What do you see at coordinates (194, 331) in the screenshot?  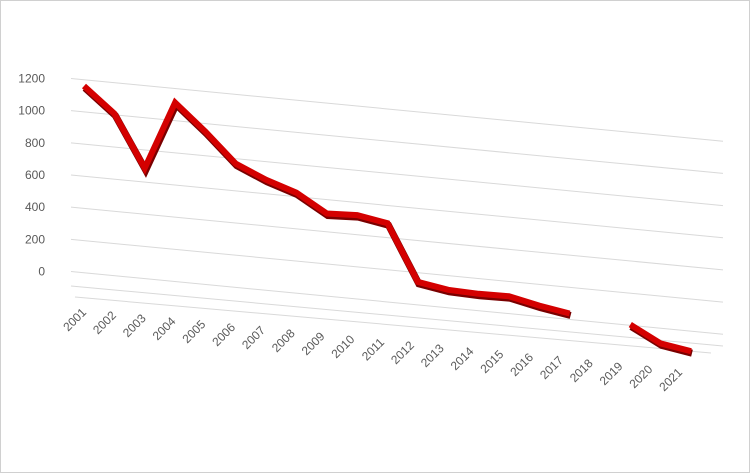 I see `x-tick-label: 2005` at bounding box center [194, 331].